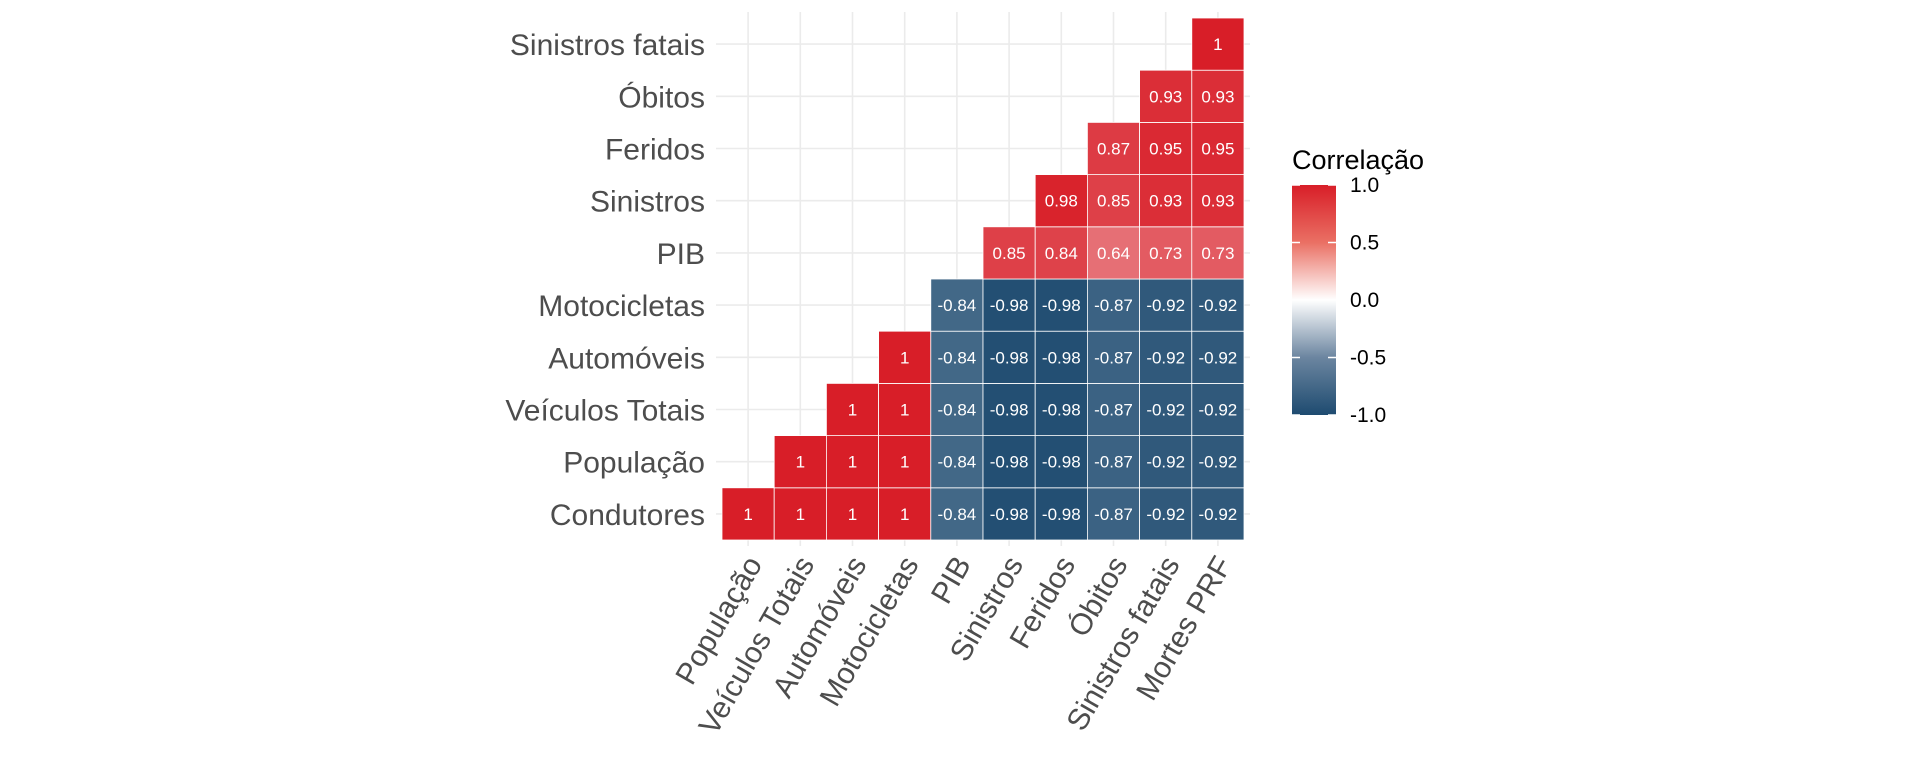  Describe the element at coordinates (1368, 358) in the screenshot. I see `legend-tick-label: -0.5` at that location.